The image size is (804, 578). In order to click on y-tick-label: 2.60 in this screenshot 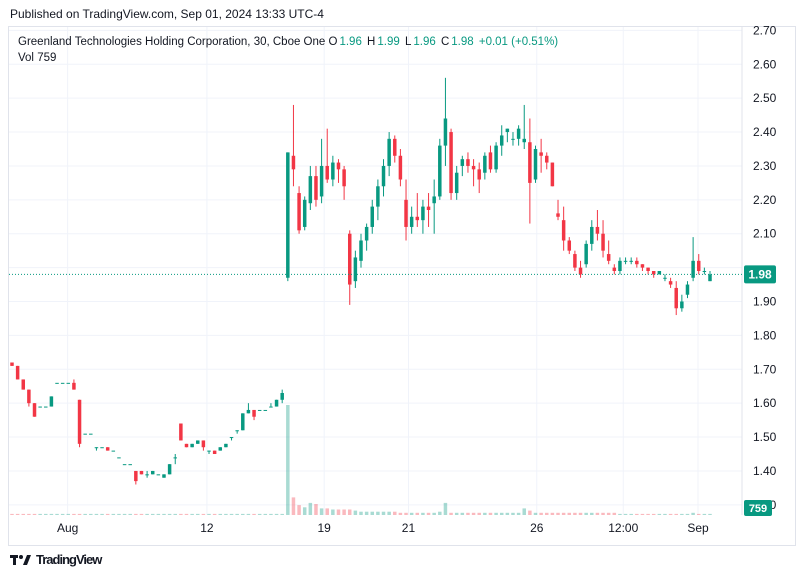, I will do `click(765, 64)`.